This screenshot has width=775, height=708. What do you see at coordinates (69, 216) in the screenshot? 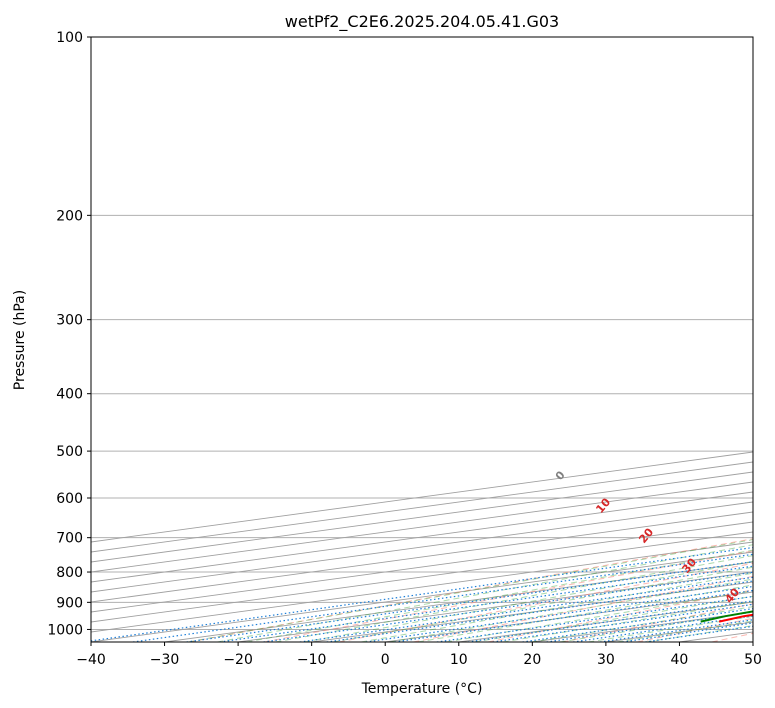
I see `y-tick-label: 200` at bounding box center [69, 216].